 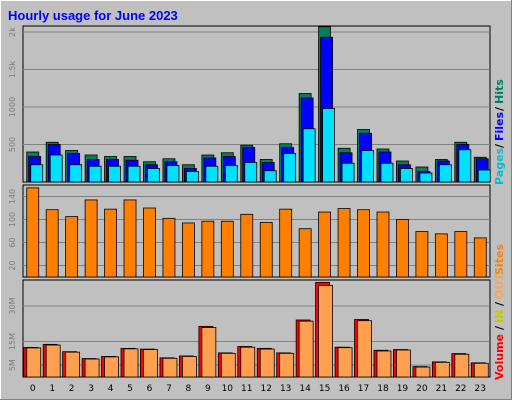 I want to click on hour-label: 10, so click(x=228, y=389).